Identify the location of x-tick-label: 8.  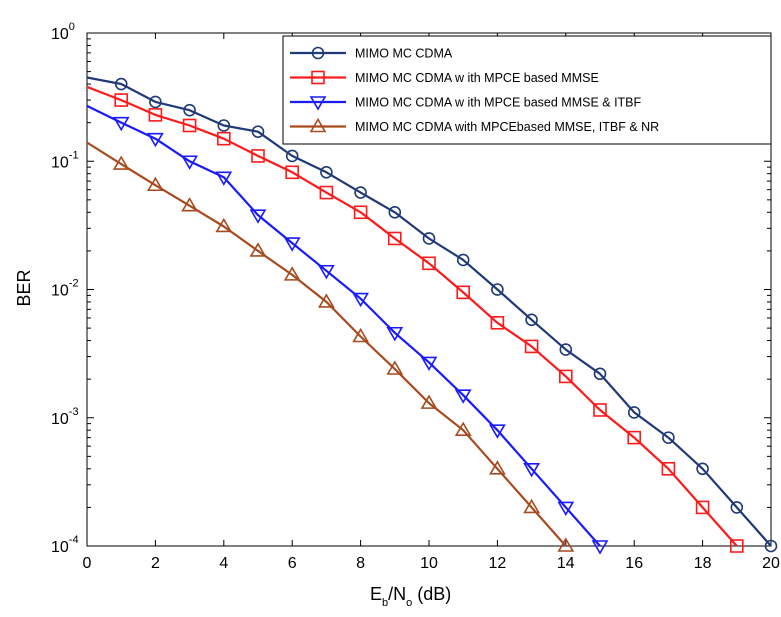
(360, 563).